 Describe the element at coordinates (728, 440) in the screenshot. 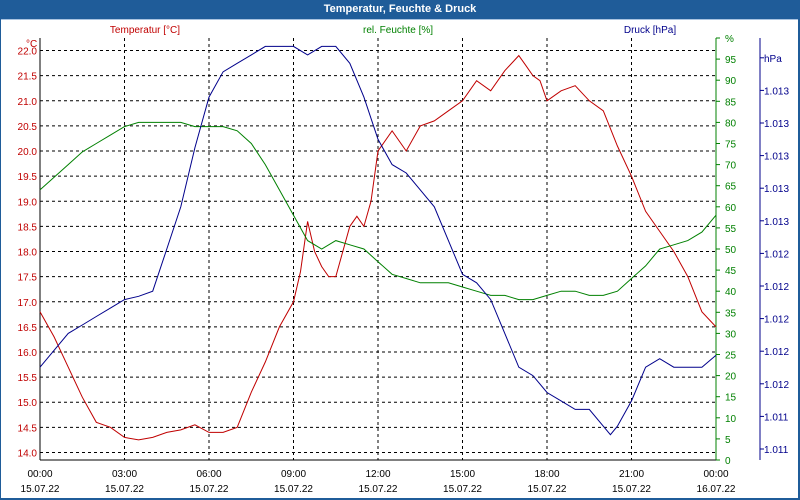

I see `humid-tick-1: 5` at that location.